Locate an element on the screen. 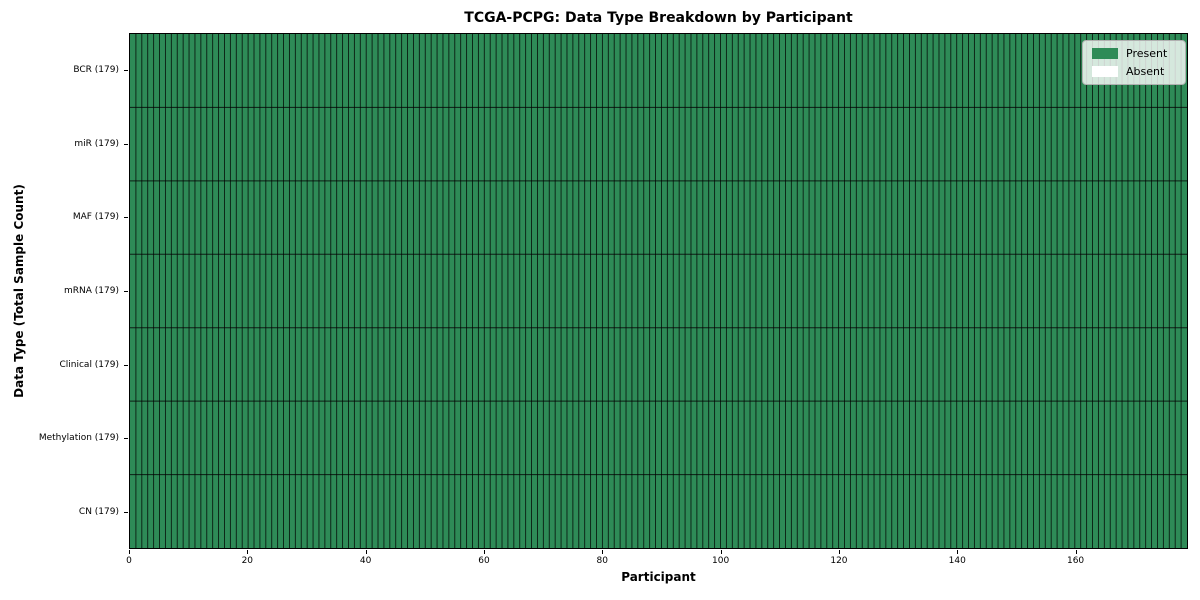  y-tick-label-cn: CN (179) is located at coordinates (98, 512).